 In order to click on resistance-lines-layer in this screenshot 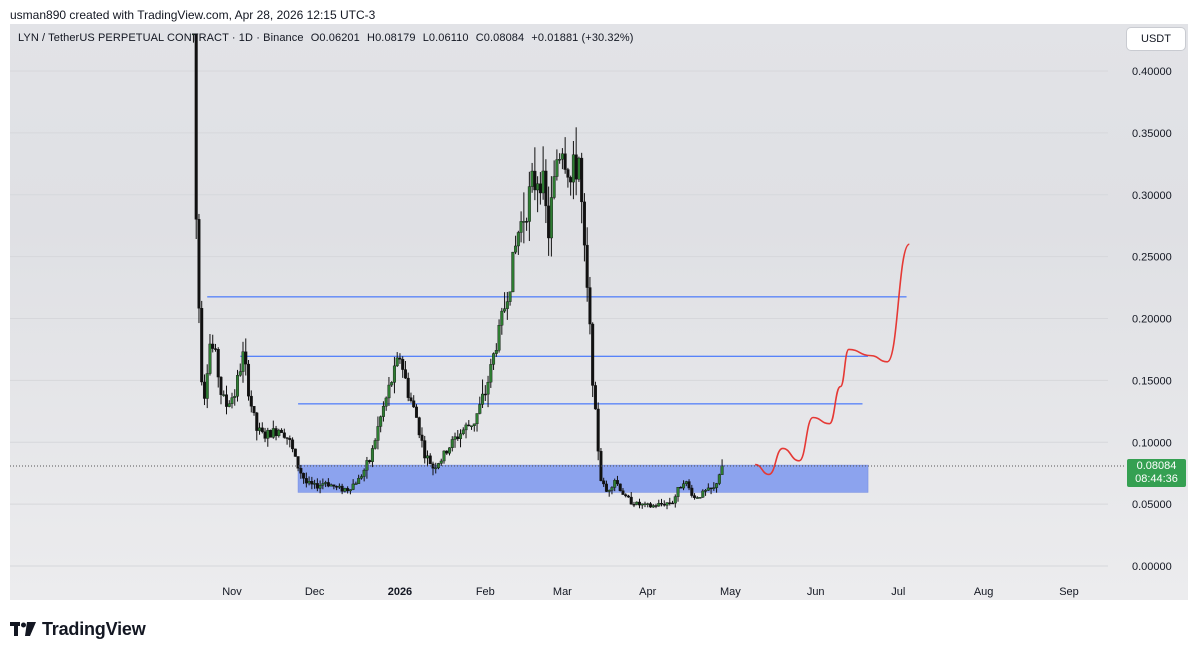, I will do `click(557, 350)`.